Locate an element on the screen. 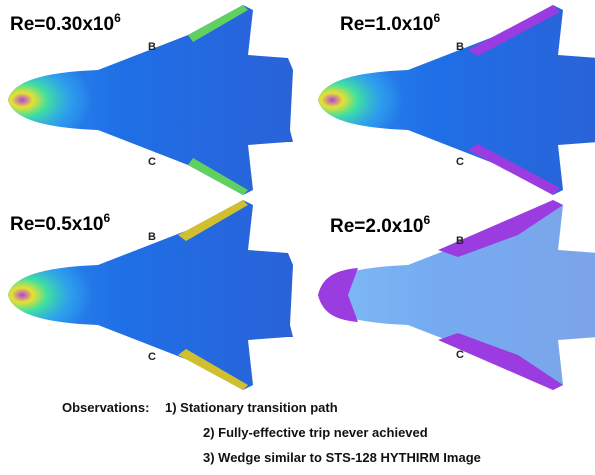  label-text: Re=0.30x10 is located at coordinates (62, 24).